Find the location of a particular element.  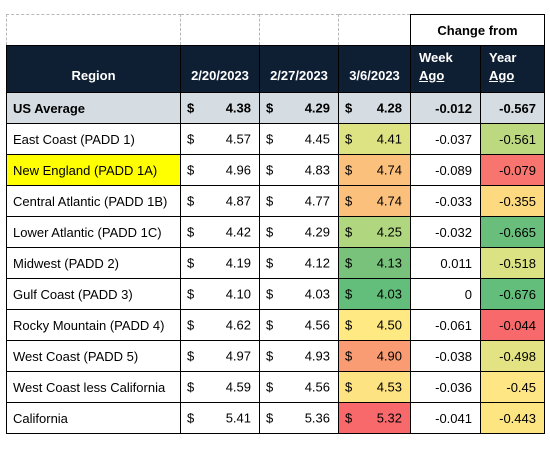

region-cell: New England (PADD 1A) is located at coordinates (93, 170).